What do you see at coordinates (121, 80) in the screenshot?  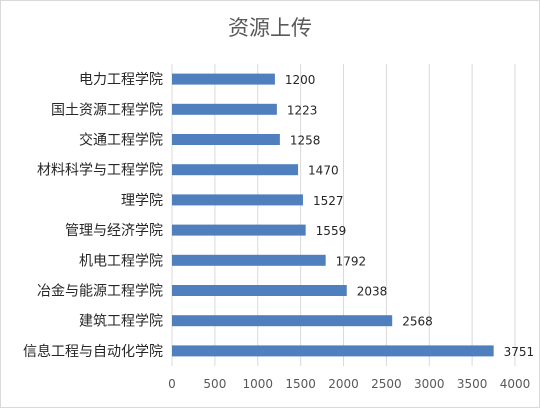 I see `category-label: 电力工程学院` at bounding box center [121, 80].